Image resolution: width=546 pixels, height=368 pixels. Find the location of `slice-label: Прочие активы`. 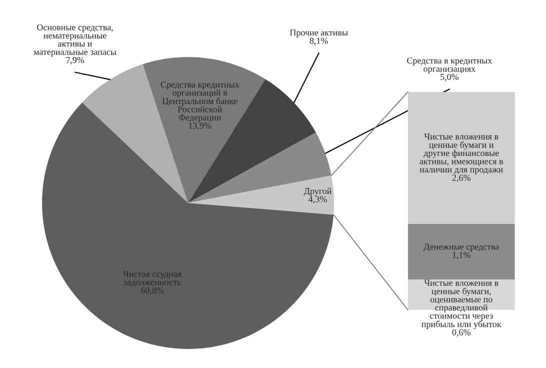

slice-label: Прочие активы is located at coordinates (319, 34).